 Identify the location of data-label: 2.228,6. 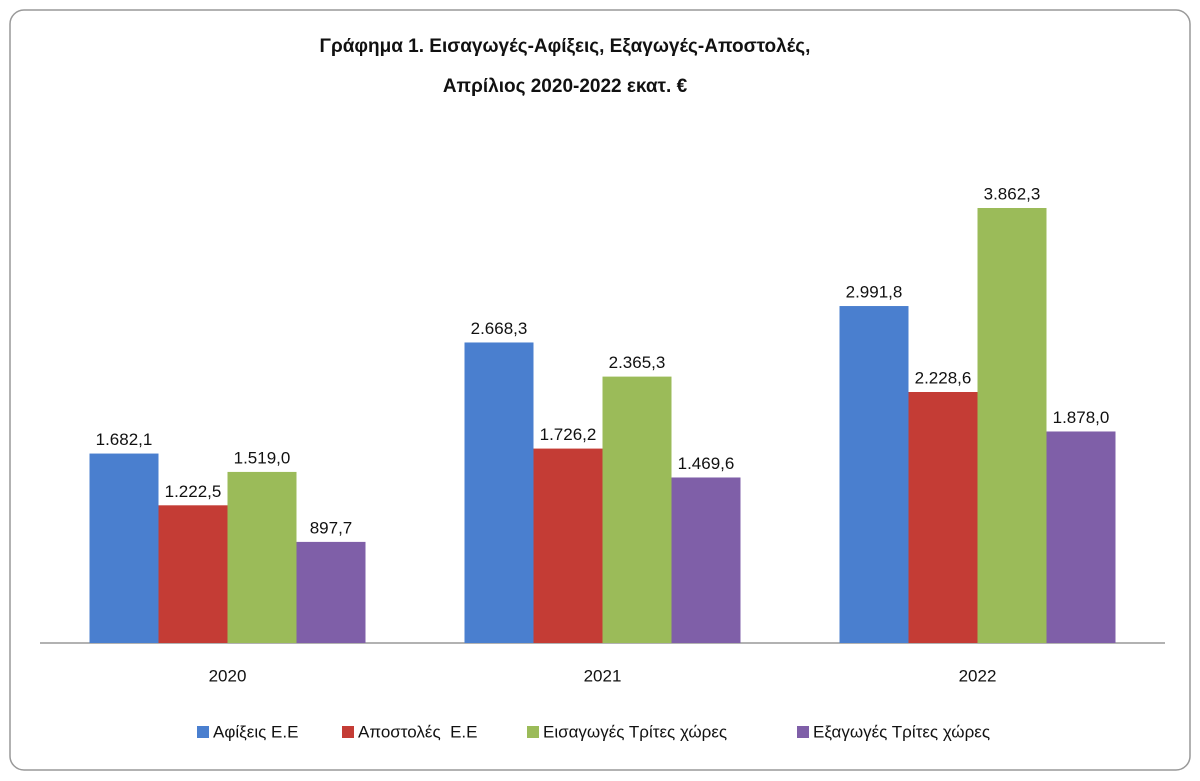
(943, 377).